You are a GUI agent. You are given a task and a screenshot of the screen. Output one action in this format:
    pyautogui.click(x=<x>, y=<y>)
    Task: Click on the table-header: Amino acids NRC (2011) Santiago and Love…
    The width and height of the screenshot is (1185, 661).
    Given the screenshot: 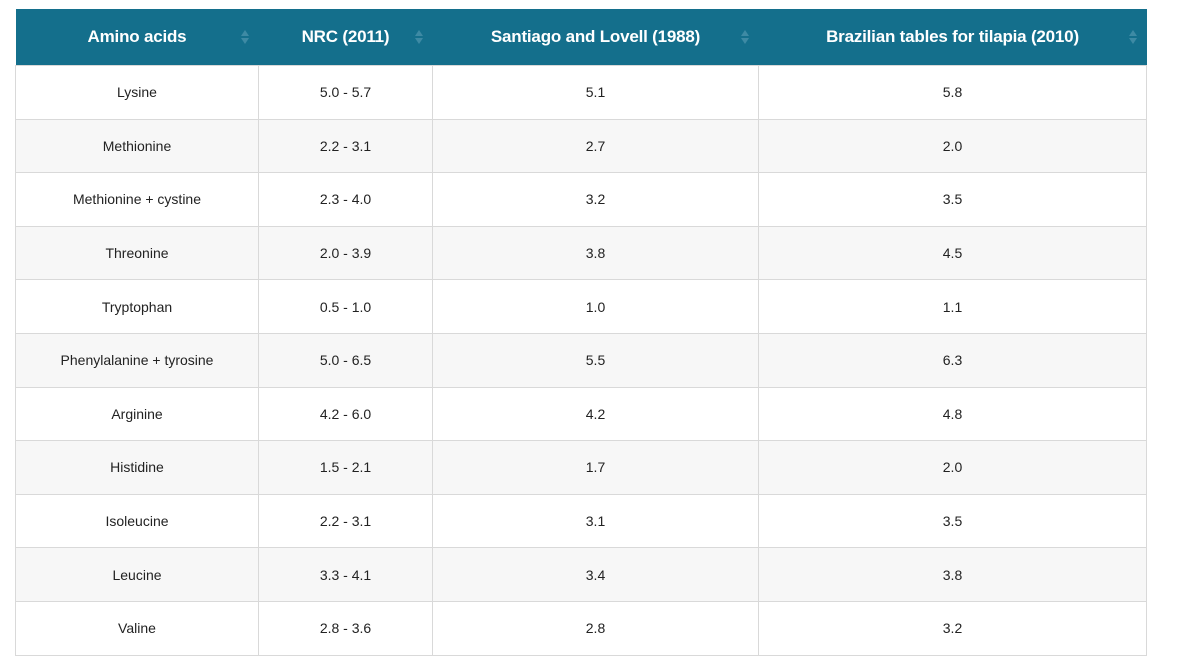 What is the action you would take?
    pyautogui.click(x=581, y=37)
    